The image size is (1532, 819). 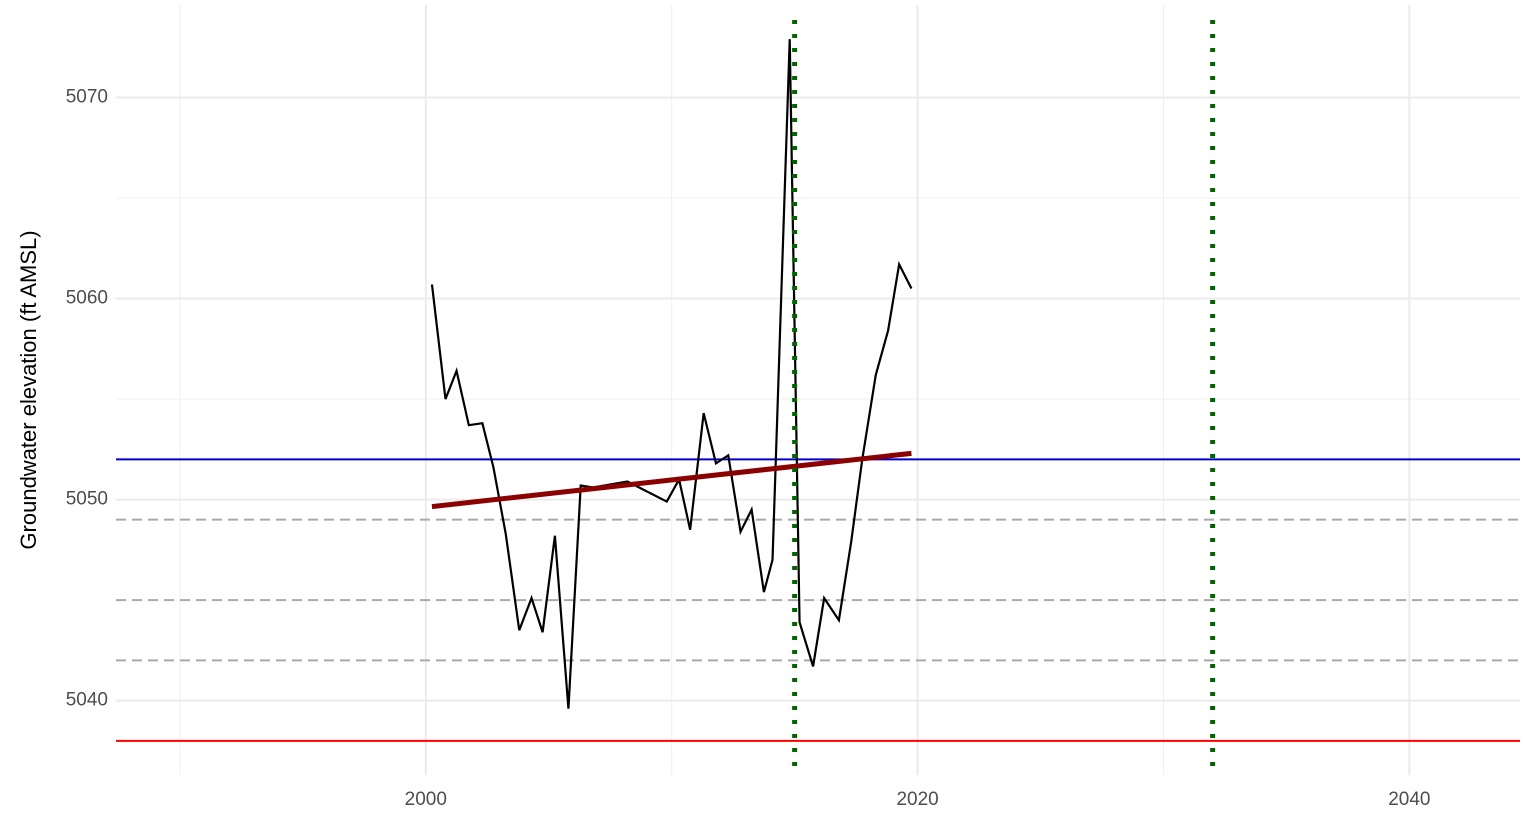 I want to click on x-tick-label: 2000, so click(x=426, y=799).